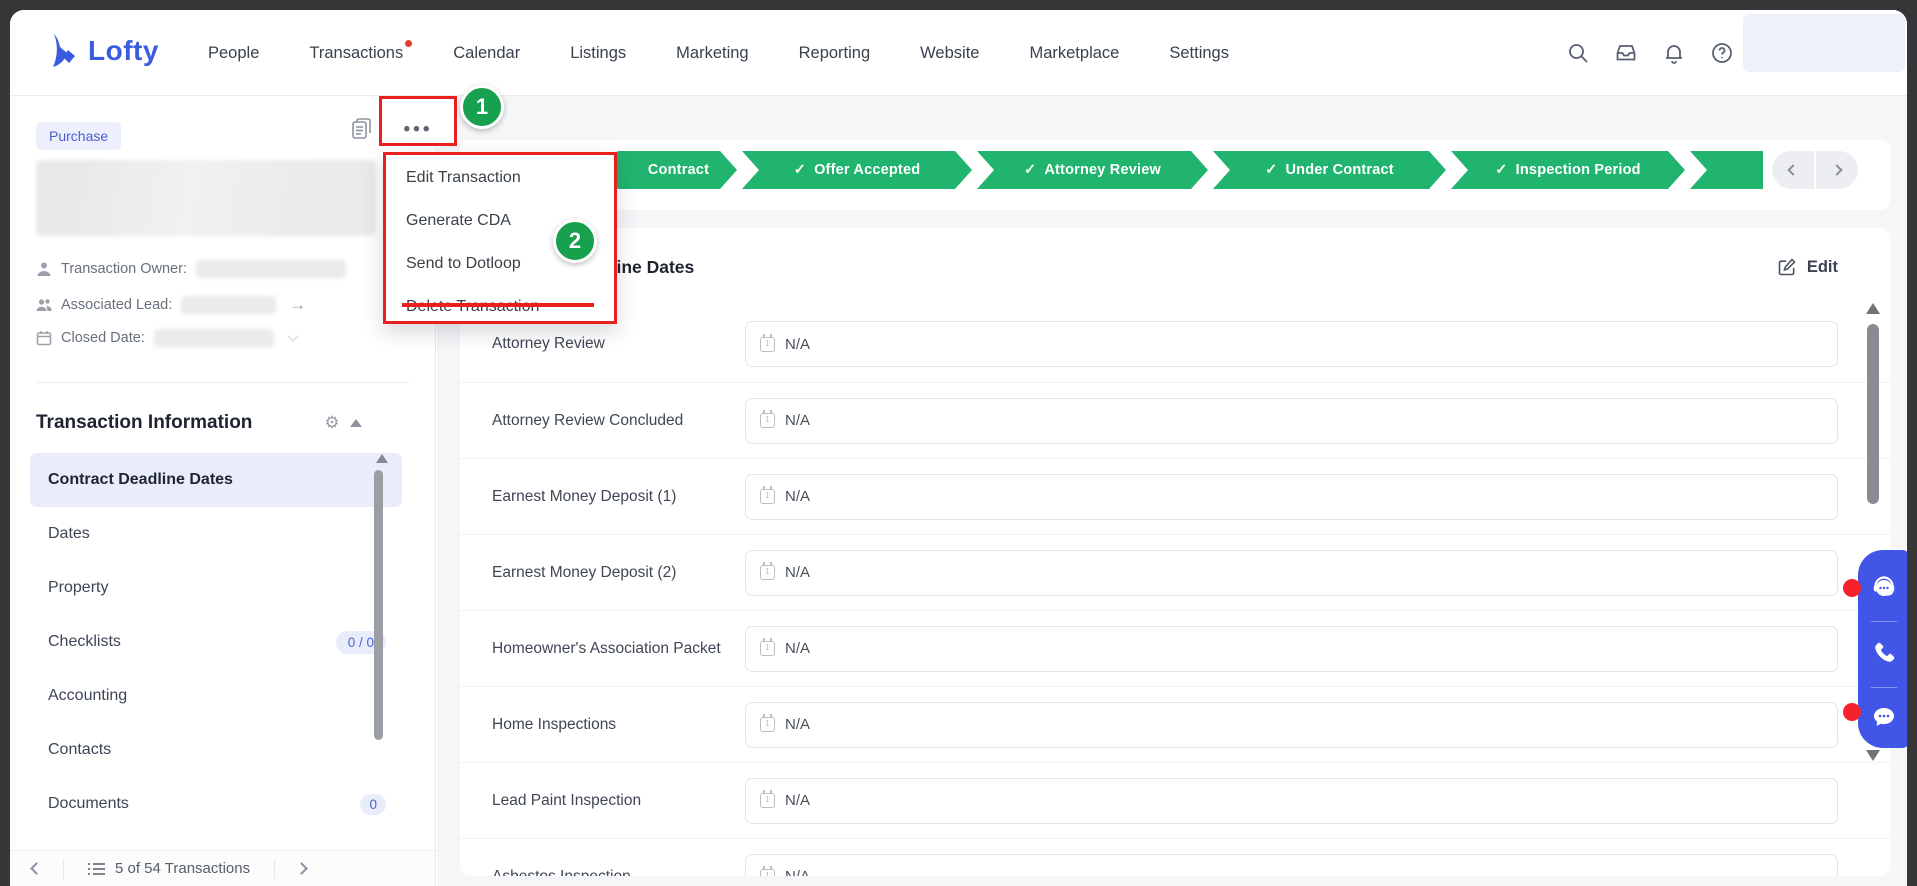  I want to click on date-input-asbestos: N/A, so click(1291, 864).